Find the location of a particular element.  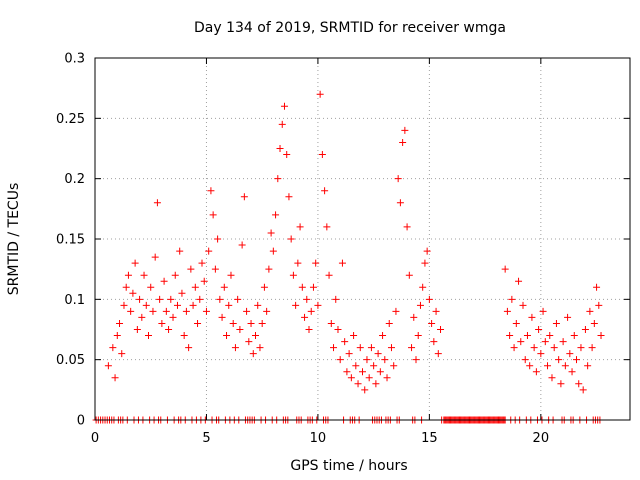

y-tick-label: 0.25 is located at coordinates (70, 119).